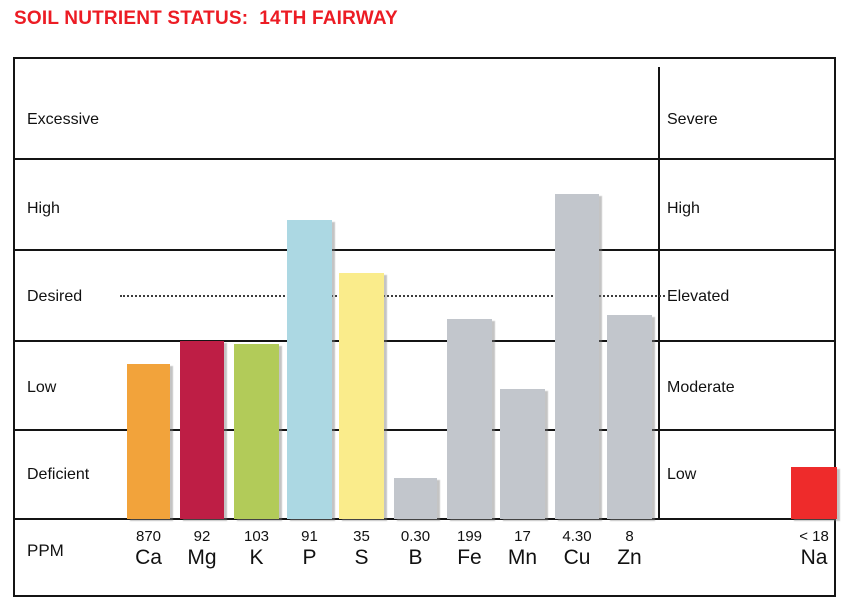 The height and width of the screenshot is (608, 850). Describe the element at coordinates (698, 296) in the screenshot. I see `right-scale-label: Elevated` at that location.